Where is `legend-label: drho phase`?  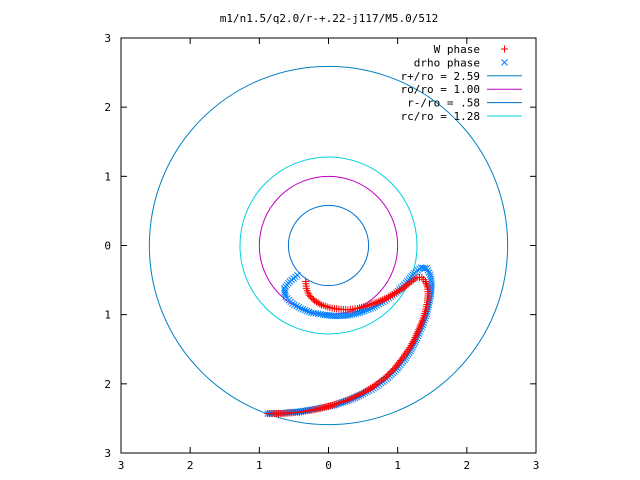
legend-label: drho phase is located at coordinates (447, 62).